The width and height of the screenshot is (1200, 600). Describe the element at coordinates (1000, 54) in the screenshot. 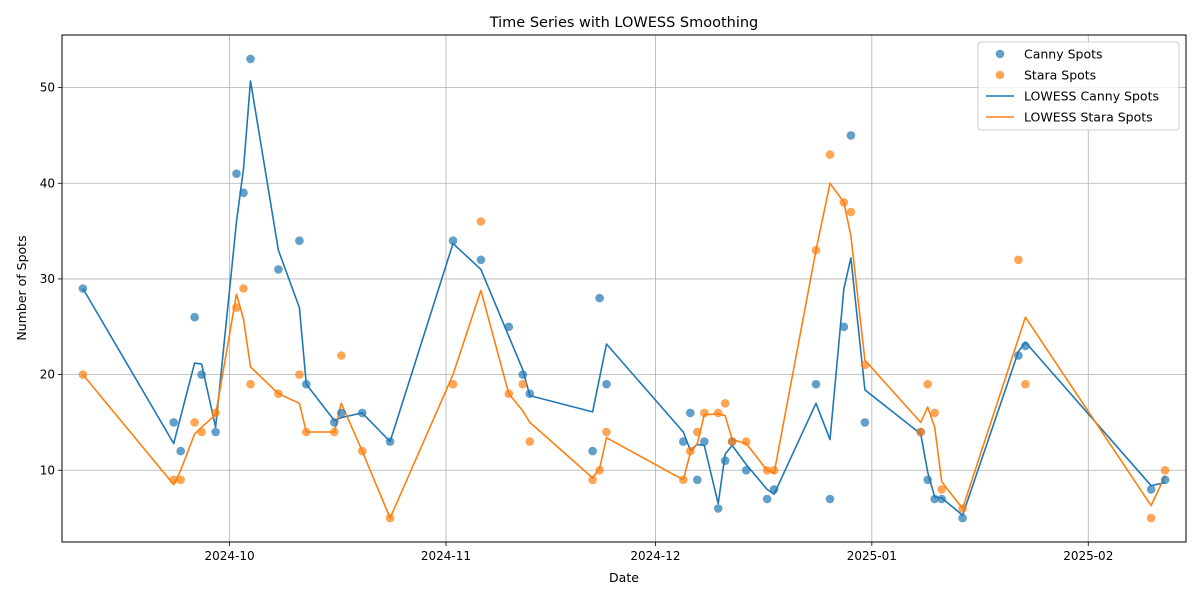

I see `canny-spots-legend-swatch` at that location.